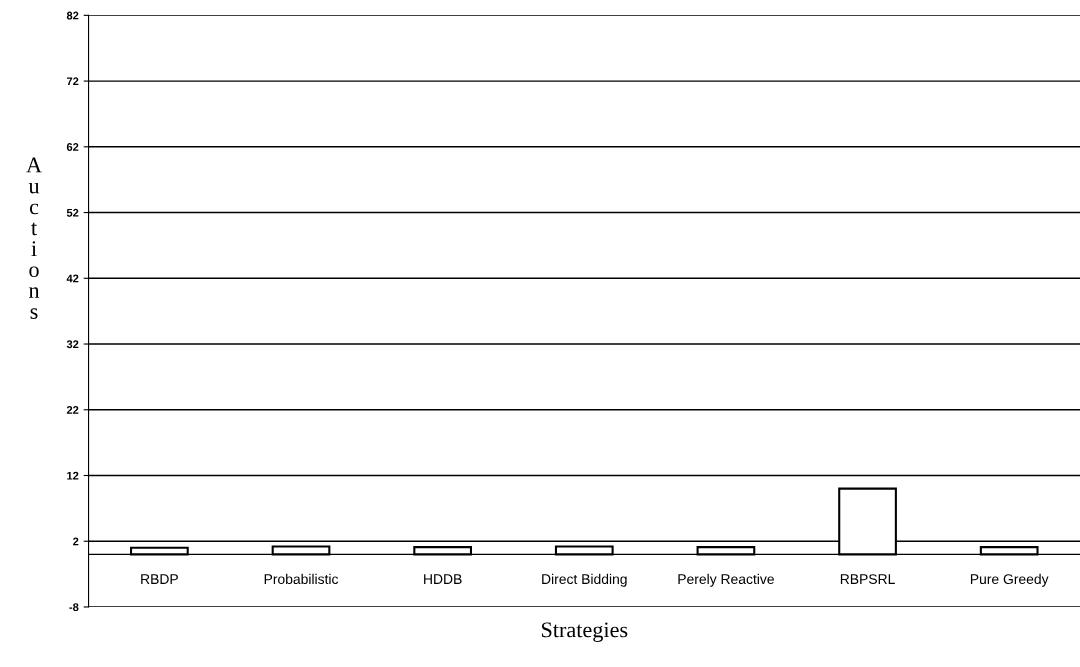 The height and width of the screenshot is (667, 1080). What do you see at coordinates (72, 15) in the screenshot?
I see `y-tick-label: 82` at bounding box center [72, 15].